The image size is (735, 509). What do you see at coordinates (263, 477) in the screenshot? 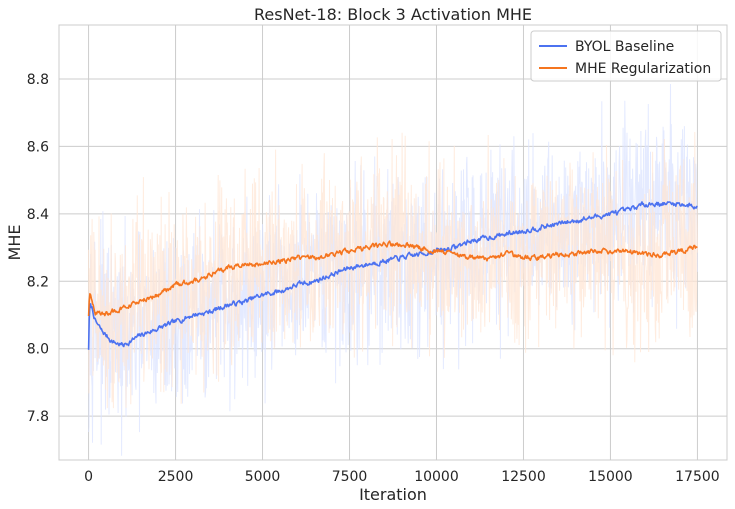
I see `x-tick-label: 5000` at bounding box center [263, 477].